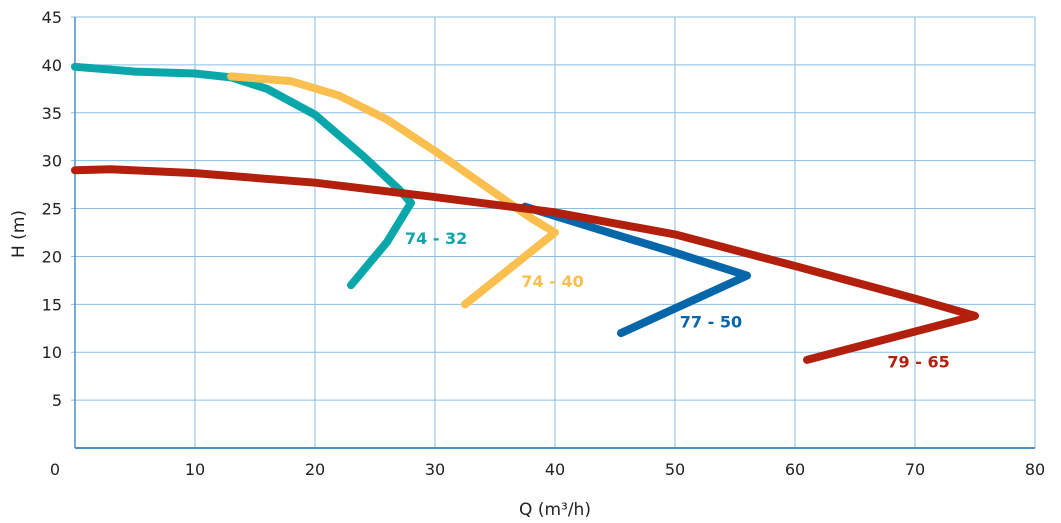 The height and width of the screenshot is (523, 1061). What do you see at coordinates (57, 400) in the screenshot?
I see `y-tick-label: 5` at bounding box center [57, 400].